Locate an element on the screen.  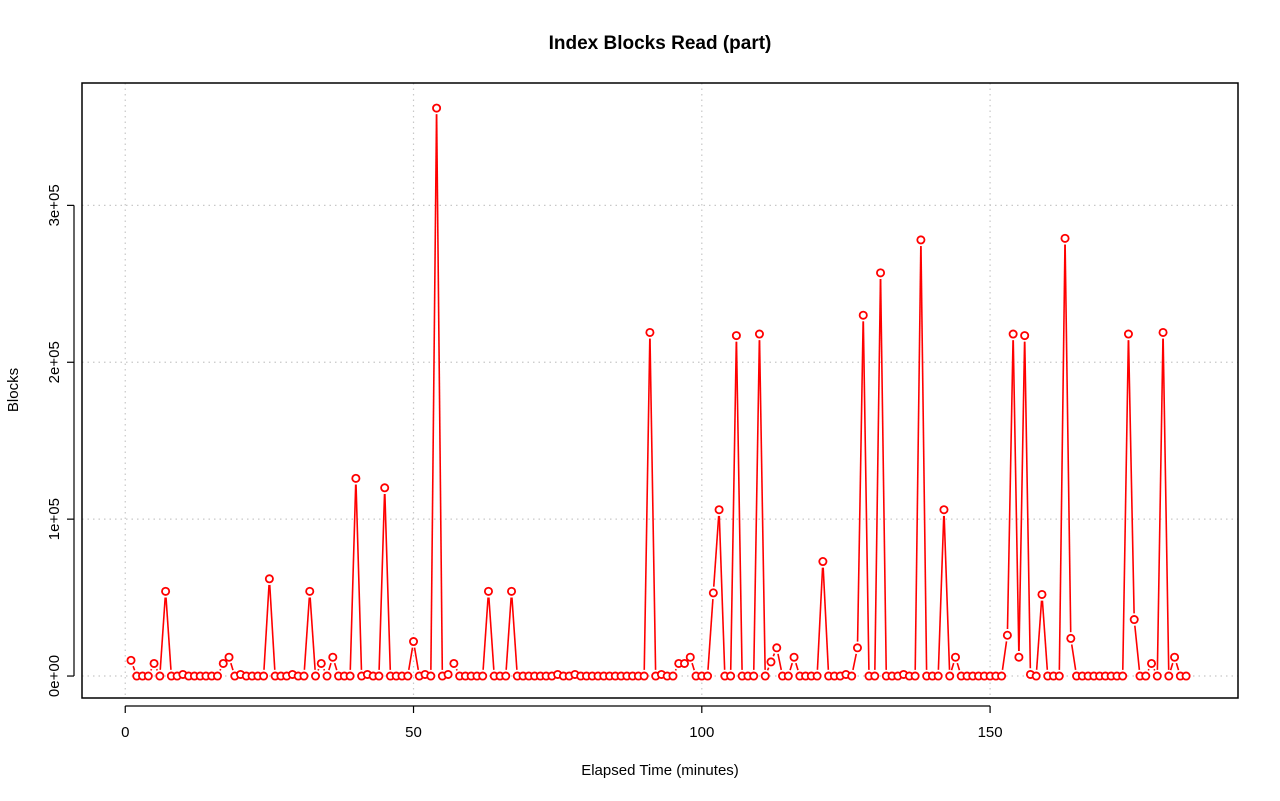
y-tick-label: 1e+05 is located at coordinates (54, 519).